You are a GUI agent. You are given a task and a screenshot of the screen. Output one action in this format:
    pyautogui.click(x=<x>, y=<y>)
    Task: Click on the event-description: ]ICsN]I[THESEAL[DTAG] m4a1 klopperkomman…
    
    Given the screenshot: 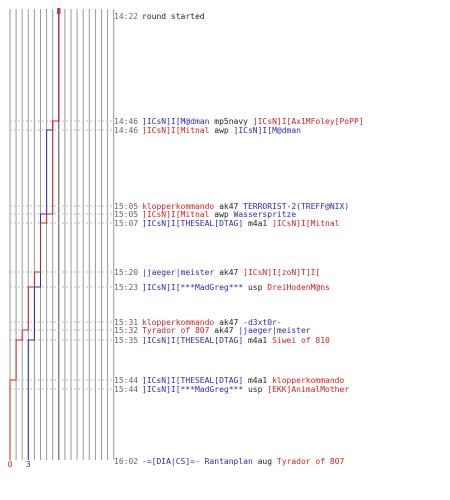 What is the action you would take?
    pyautogui.click(x=243, y=380)
    